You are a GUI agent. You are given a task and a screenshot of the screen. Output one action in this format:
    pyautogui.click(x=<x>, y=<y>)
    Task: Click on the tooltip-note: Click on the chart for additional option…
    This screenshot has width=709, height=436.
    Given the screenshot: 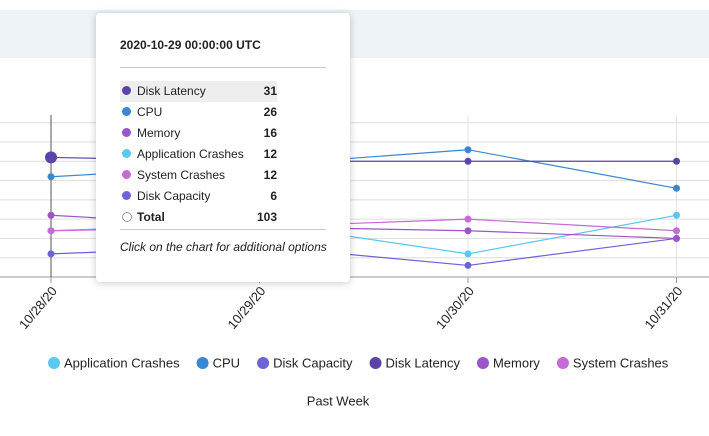 What is the action you would take?
    pyautogui.click(x=223, y=247)
    